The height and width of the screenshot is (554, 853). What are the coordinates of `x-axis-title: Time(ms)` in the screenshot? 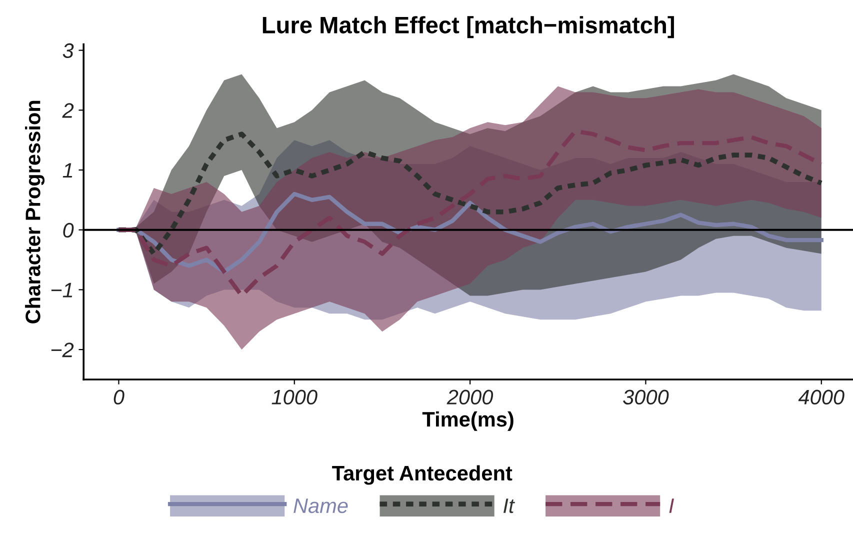 It's located at (468, 421).